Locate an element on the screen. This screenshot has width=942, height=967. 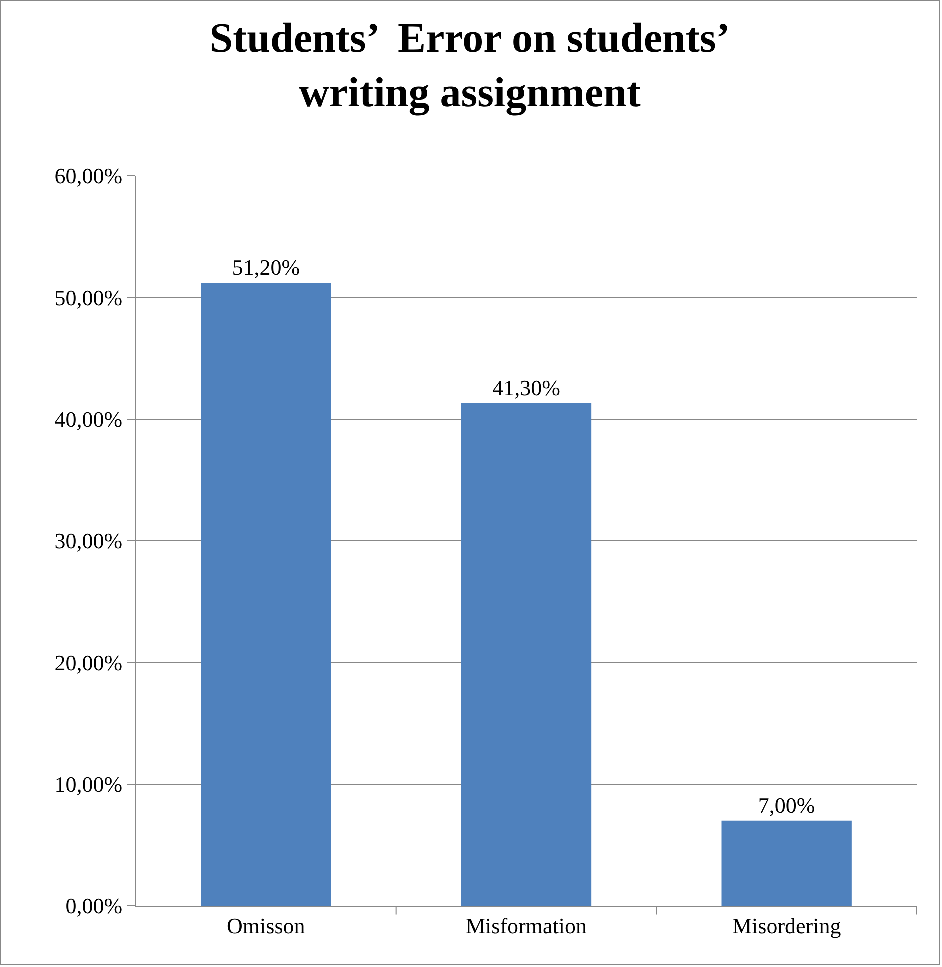
y-tick-label: 10,00% is located at coordinates (88, 785).